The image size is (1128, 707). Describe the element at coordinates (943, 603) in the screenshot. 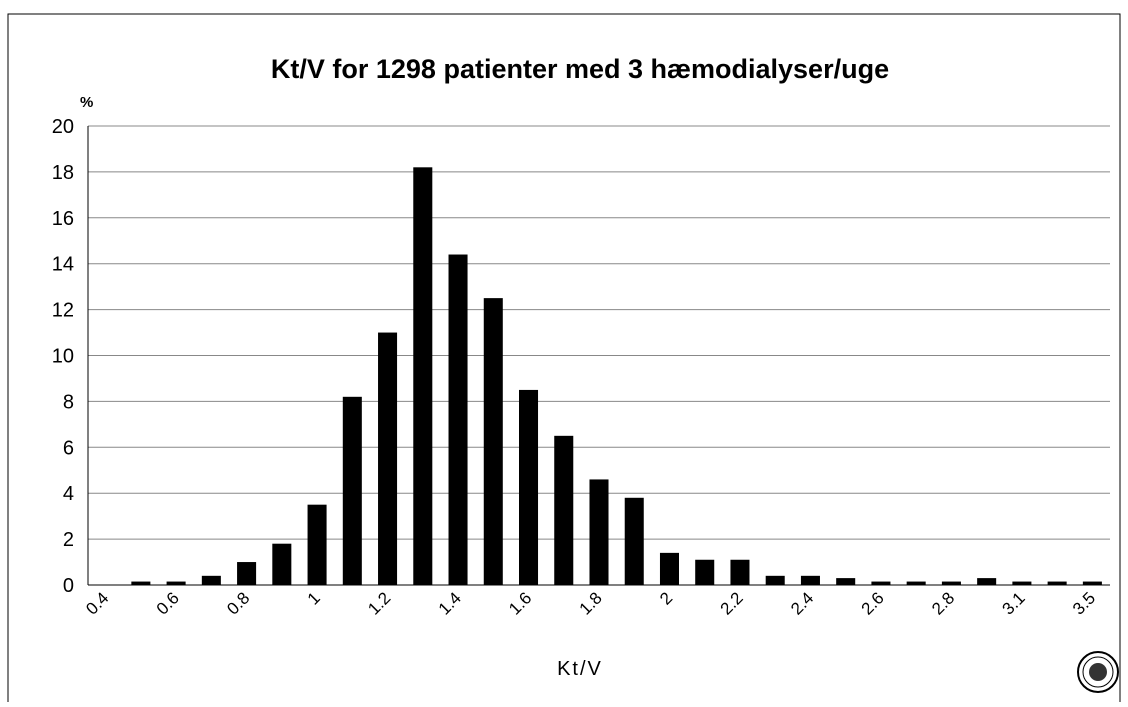

I see `x-tick-label: 2.8` at that location.